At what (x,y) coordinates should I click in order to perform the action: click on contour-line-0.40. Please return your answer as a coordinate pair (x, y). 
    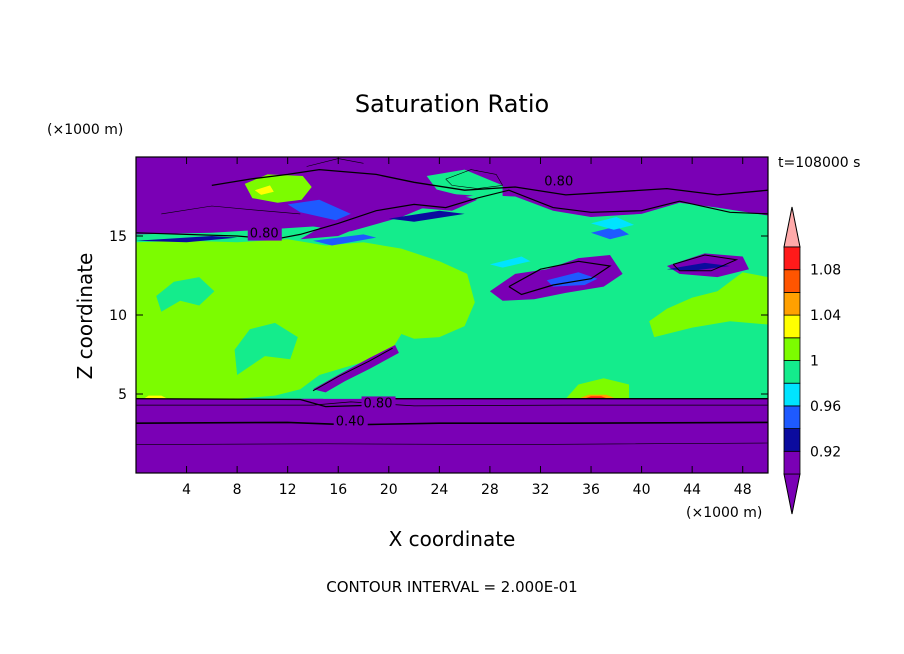
    Looking at the image, I should click on (452, 423).